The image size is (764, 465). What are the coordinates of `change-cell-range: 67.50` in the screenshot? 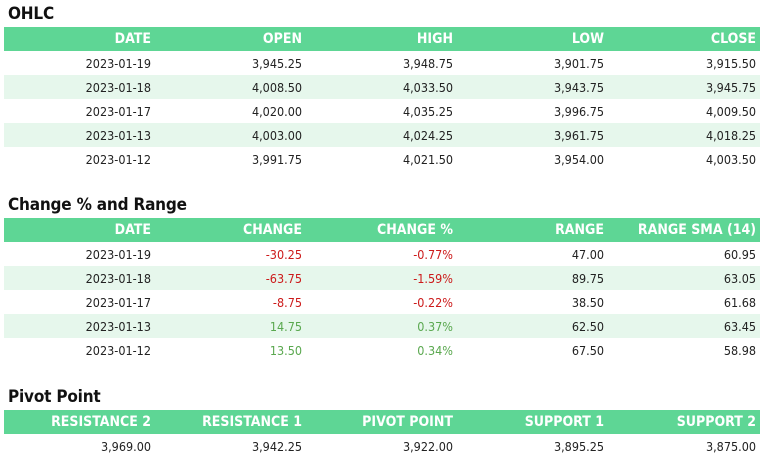 It's located at (587, 350).